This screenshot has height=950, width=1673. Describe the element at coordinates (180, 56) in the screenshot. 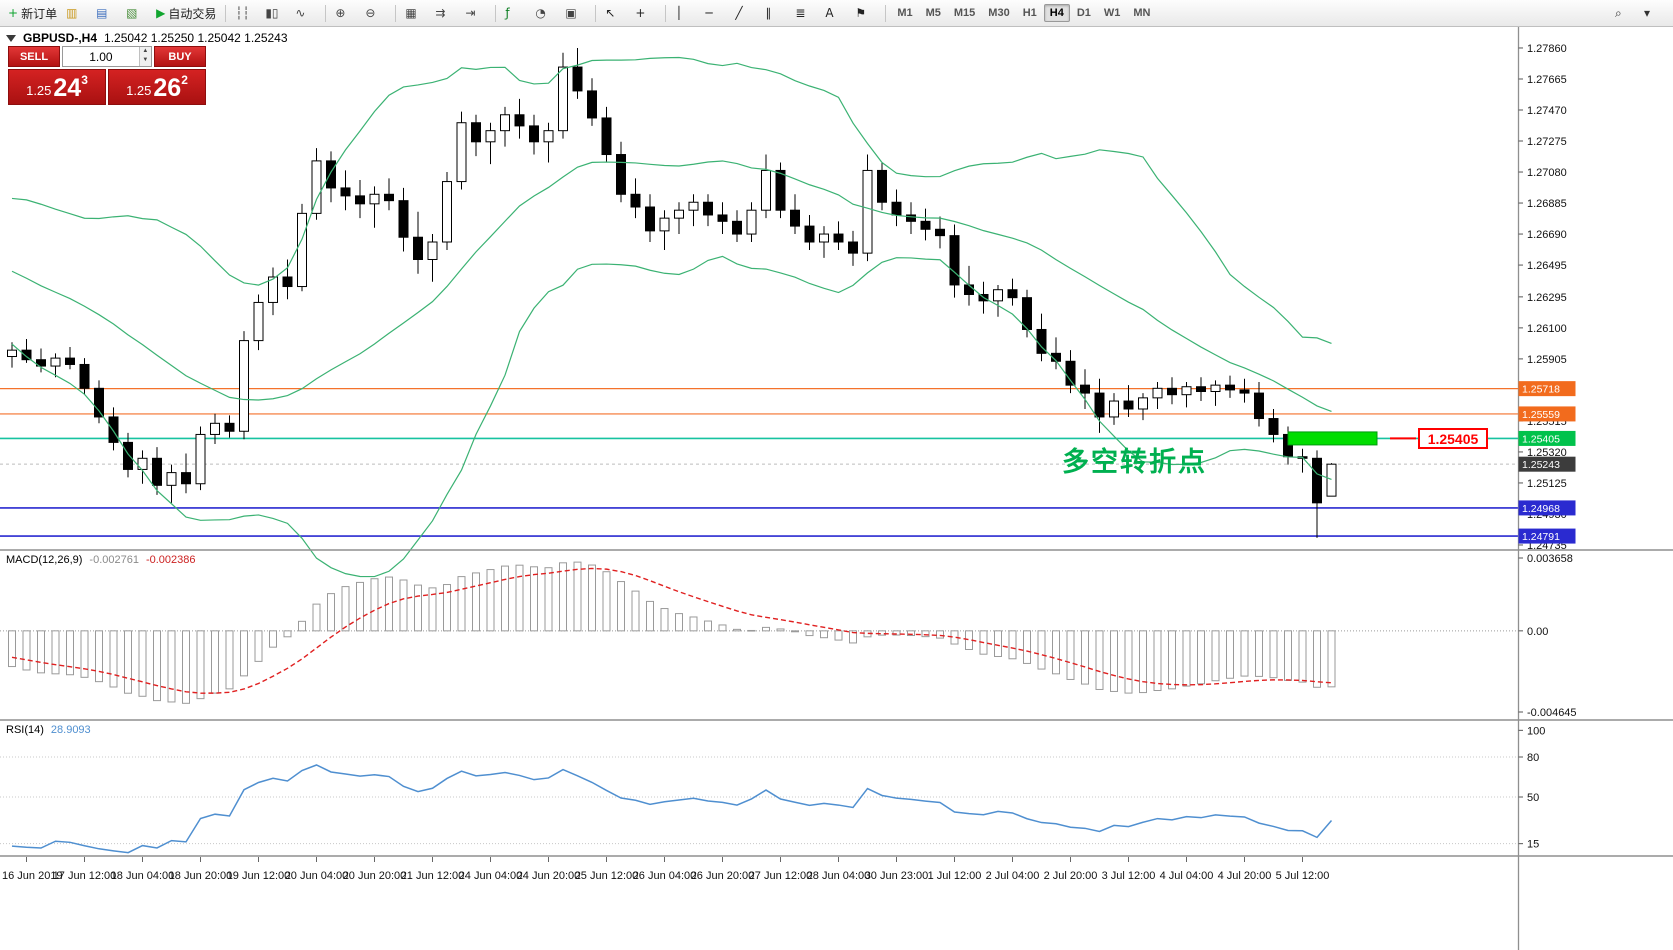

I see `buy-button: BUY` at that location.